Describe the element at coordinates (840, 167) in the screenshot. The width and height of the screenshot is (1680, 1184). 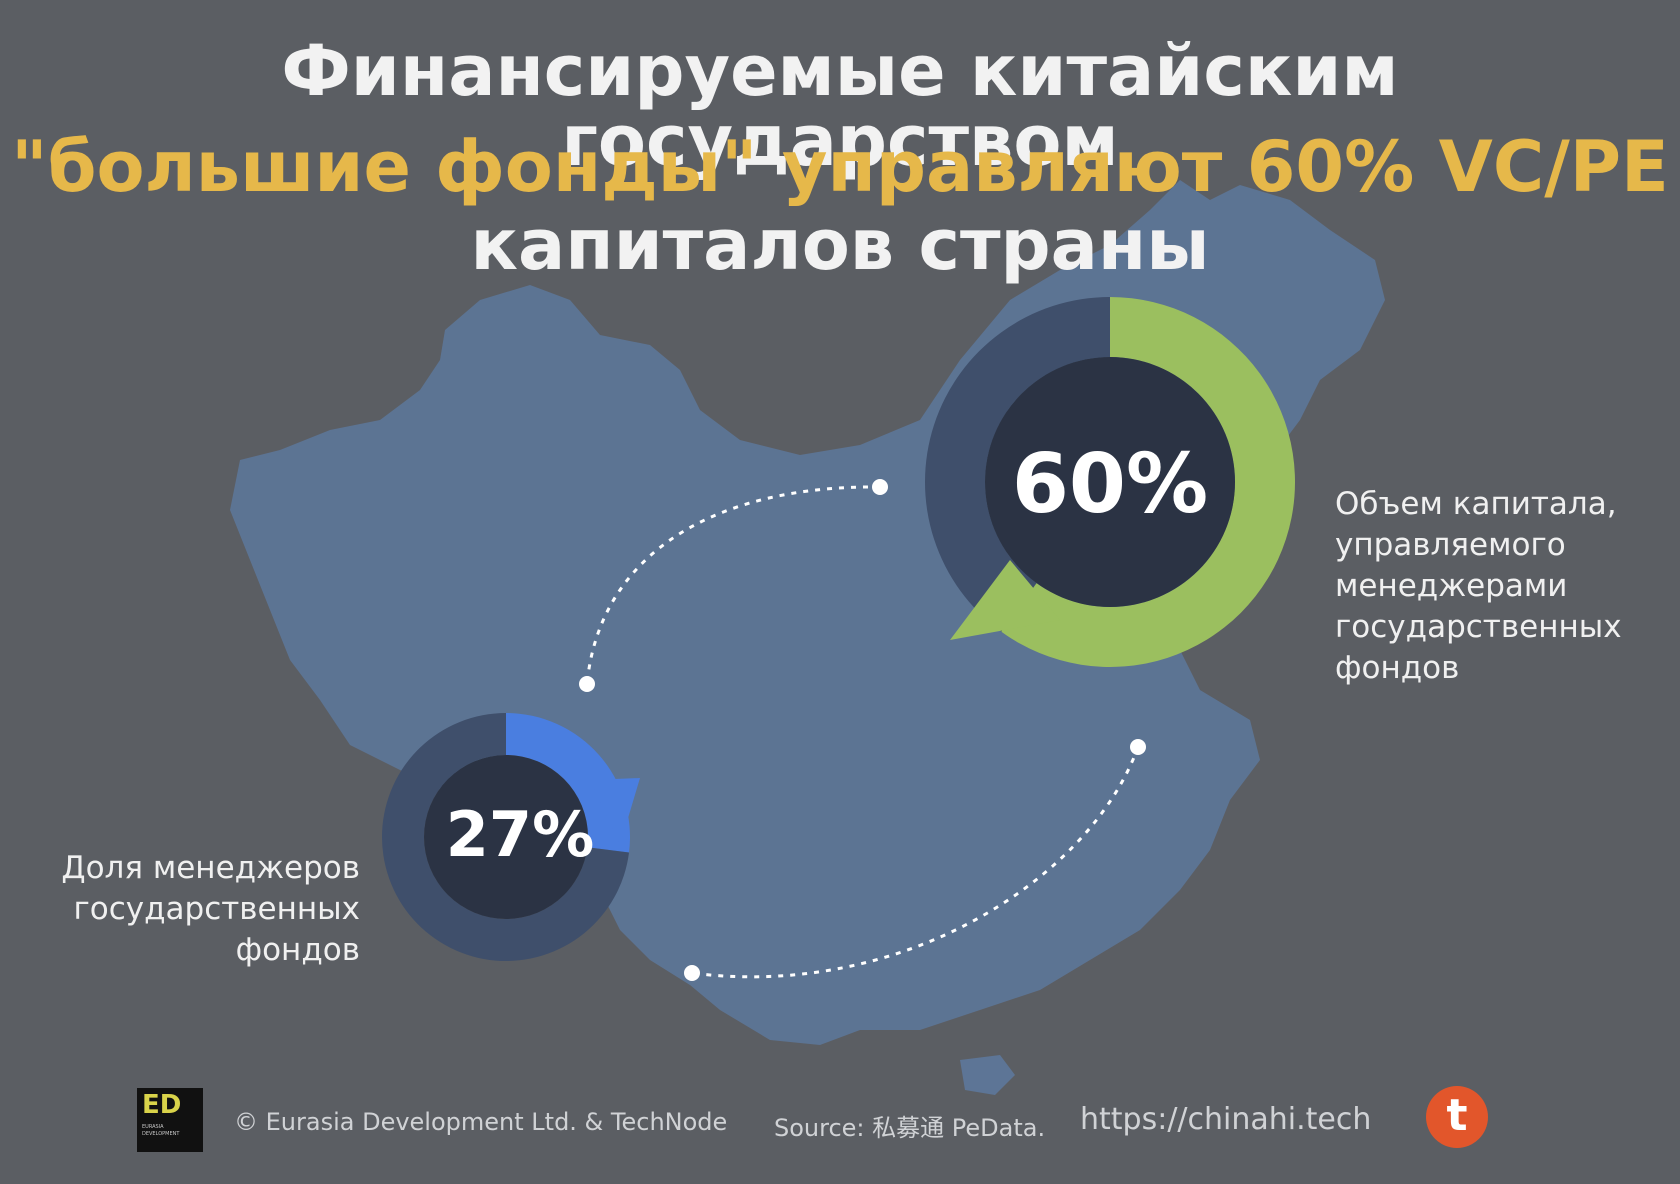
I see `title-line-2: "большие фонды" управляют 60% VC/PE` at that location.